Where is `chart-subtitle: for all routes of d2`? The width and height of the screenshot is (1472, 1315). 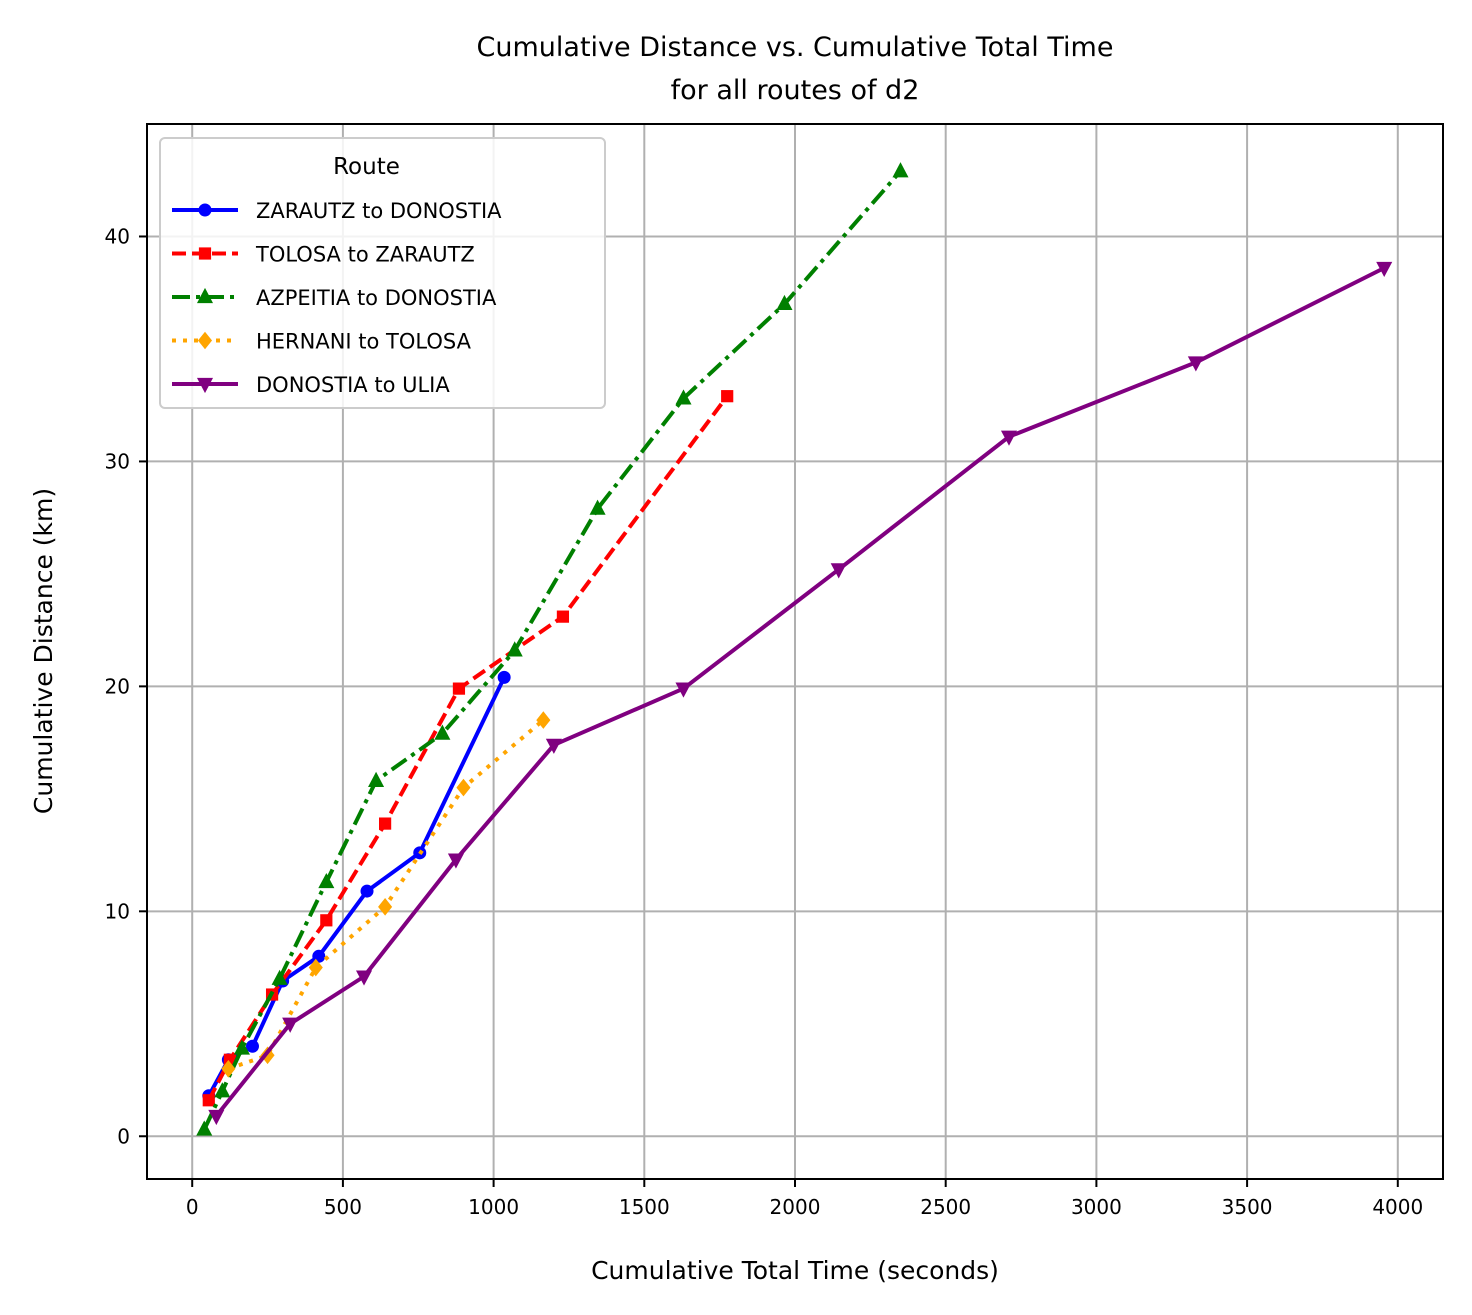 chart-subtitle: for all routes of d2 is located at coordinates (795, 90).